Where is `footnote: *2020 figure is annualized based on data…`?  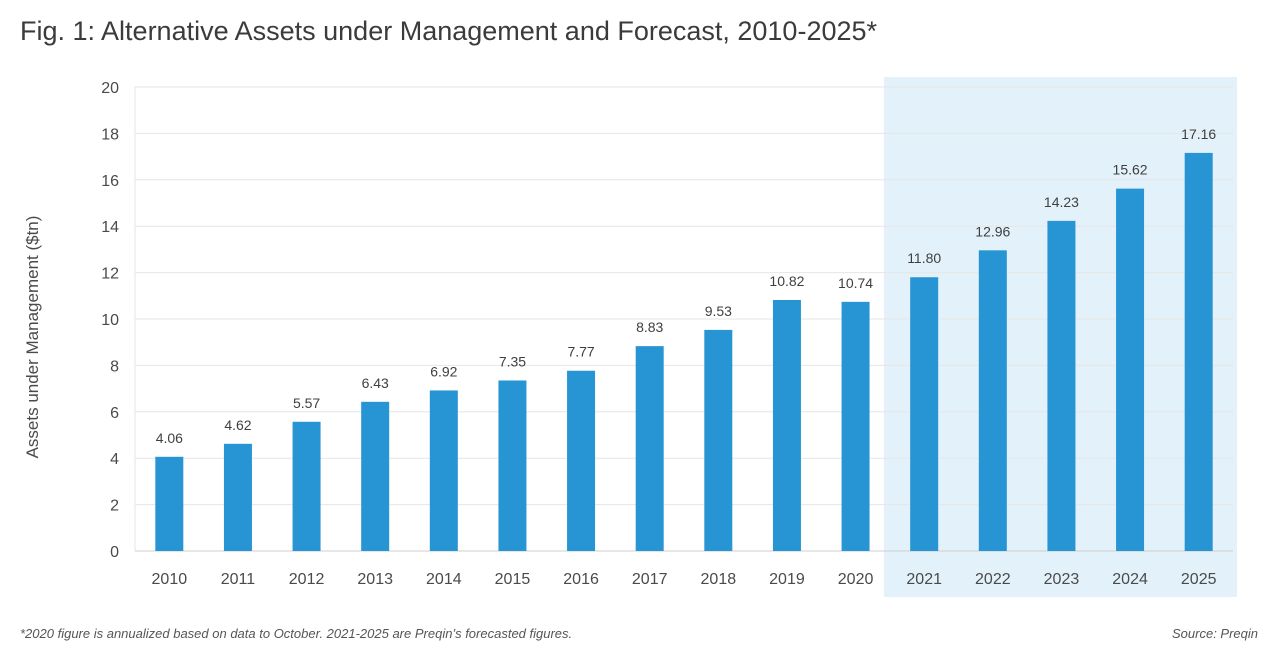
footnote: *2020 figure is annualized based on data… is located at coordinates (296, 633).